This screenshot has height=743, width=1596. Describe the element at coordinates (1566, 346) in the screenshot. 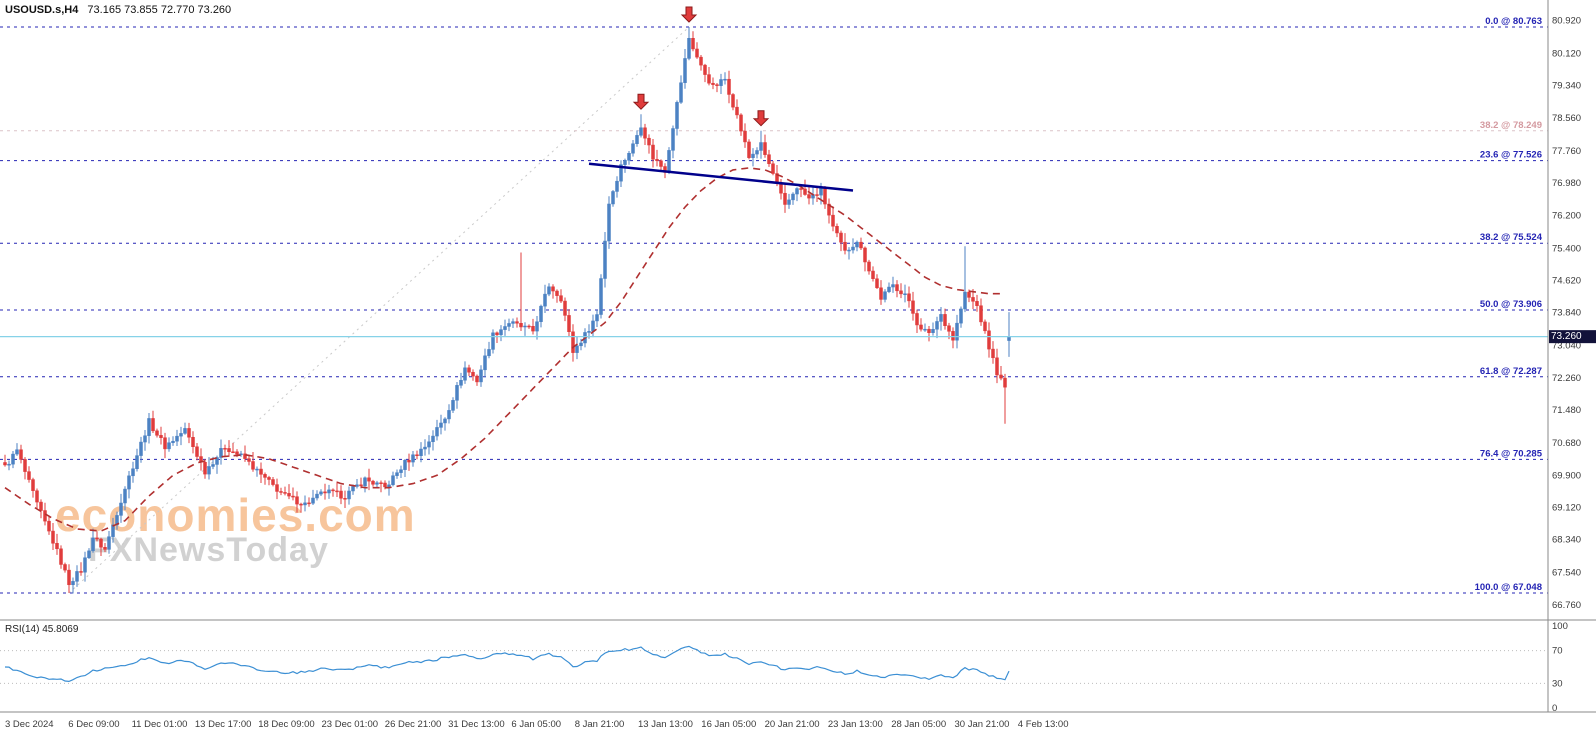

I see `price-tick-label: 73.040` at that location.